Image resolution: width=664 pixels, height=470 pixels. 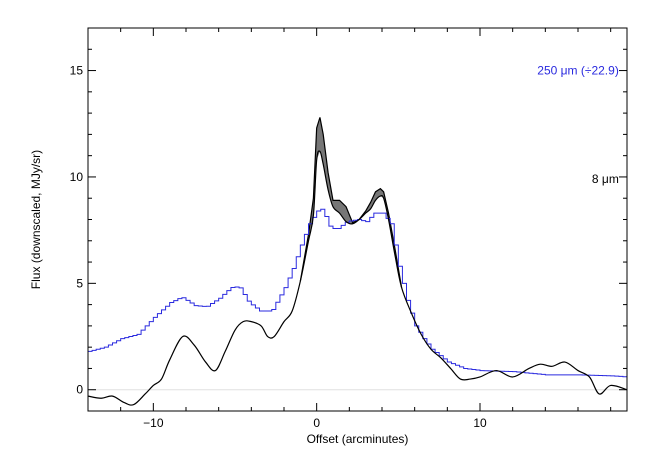 I want to click on series-8um-upper-envelope, so click(x=351, y=202).